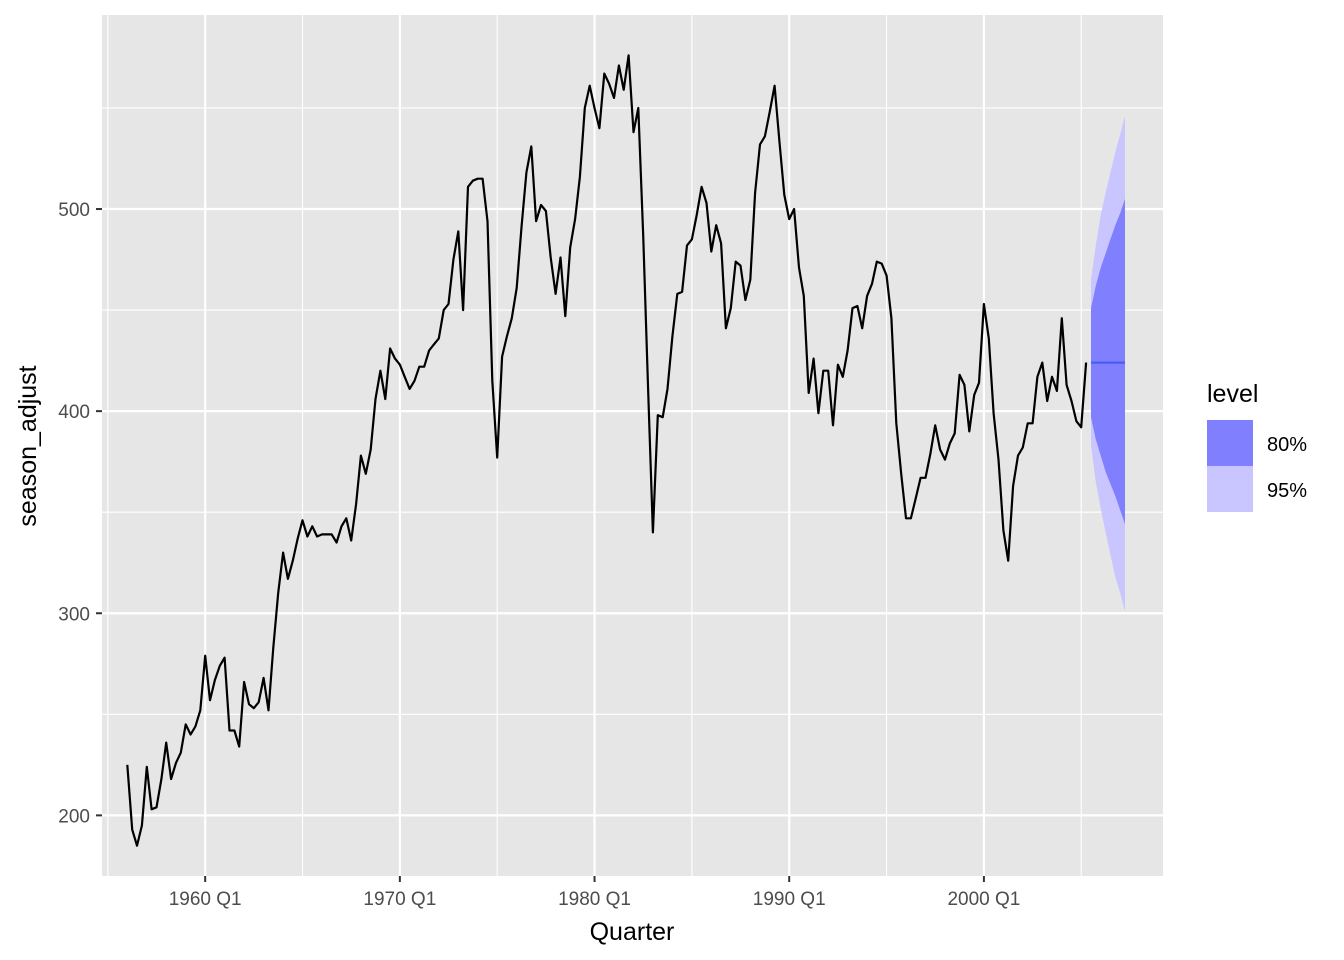 This screenshot has width=1344, height=960. Describe the element at coordinates (1287, 491) in the screenshot. I see `legend-label-95: 95%` at that location.